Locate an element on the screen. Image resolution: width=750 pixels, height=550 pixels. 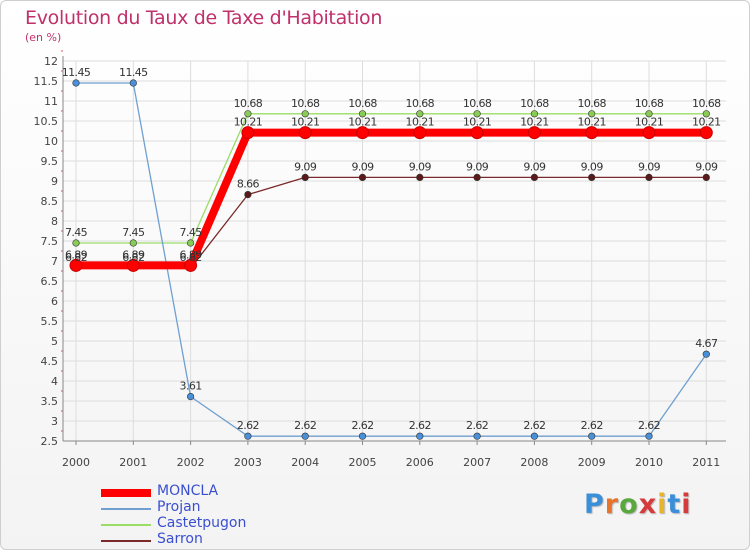
x-tick-label: 2006 is located at coordinates (420, 462).